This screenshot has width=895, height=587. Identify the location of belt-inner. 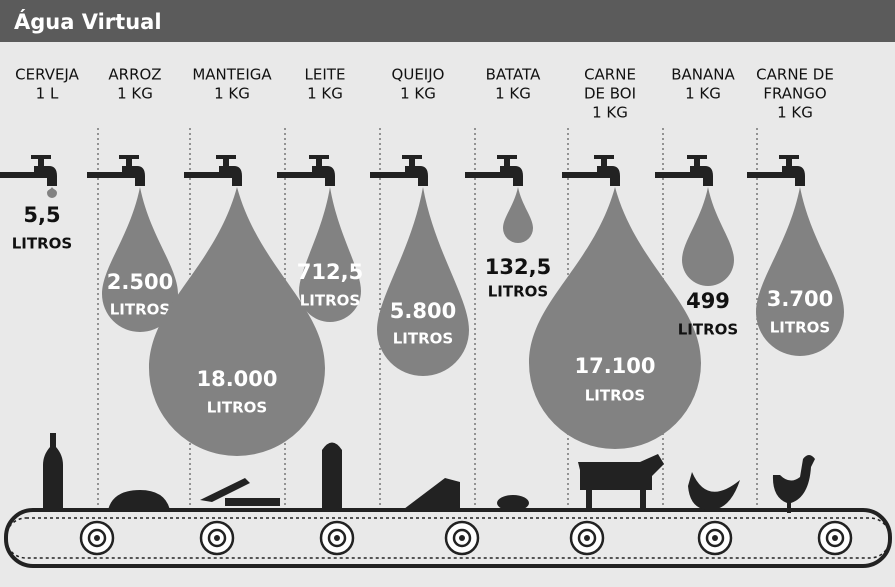
(448, 538).